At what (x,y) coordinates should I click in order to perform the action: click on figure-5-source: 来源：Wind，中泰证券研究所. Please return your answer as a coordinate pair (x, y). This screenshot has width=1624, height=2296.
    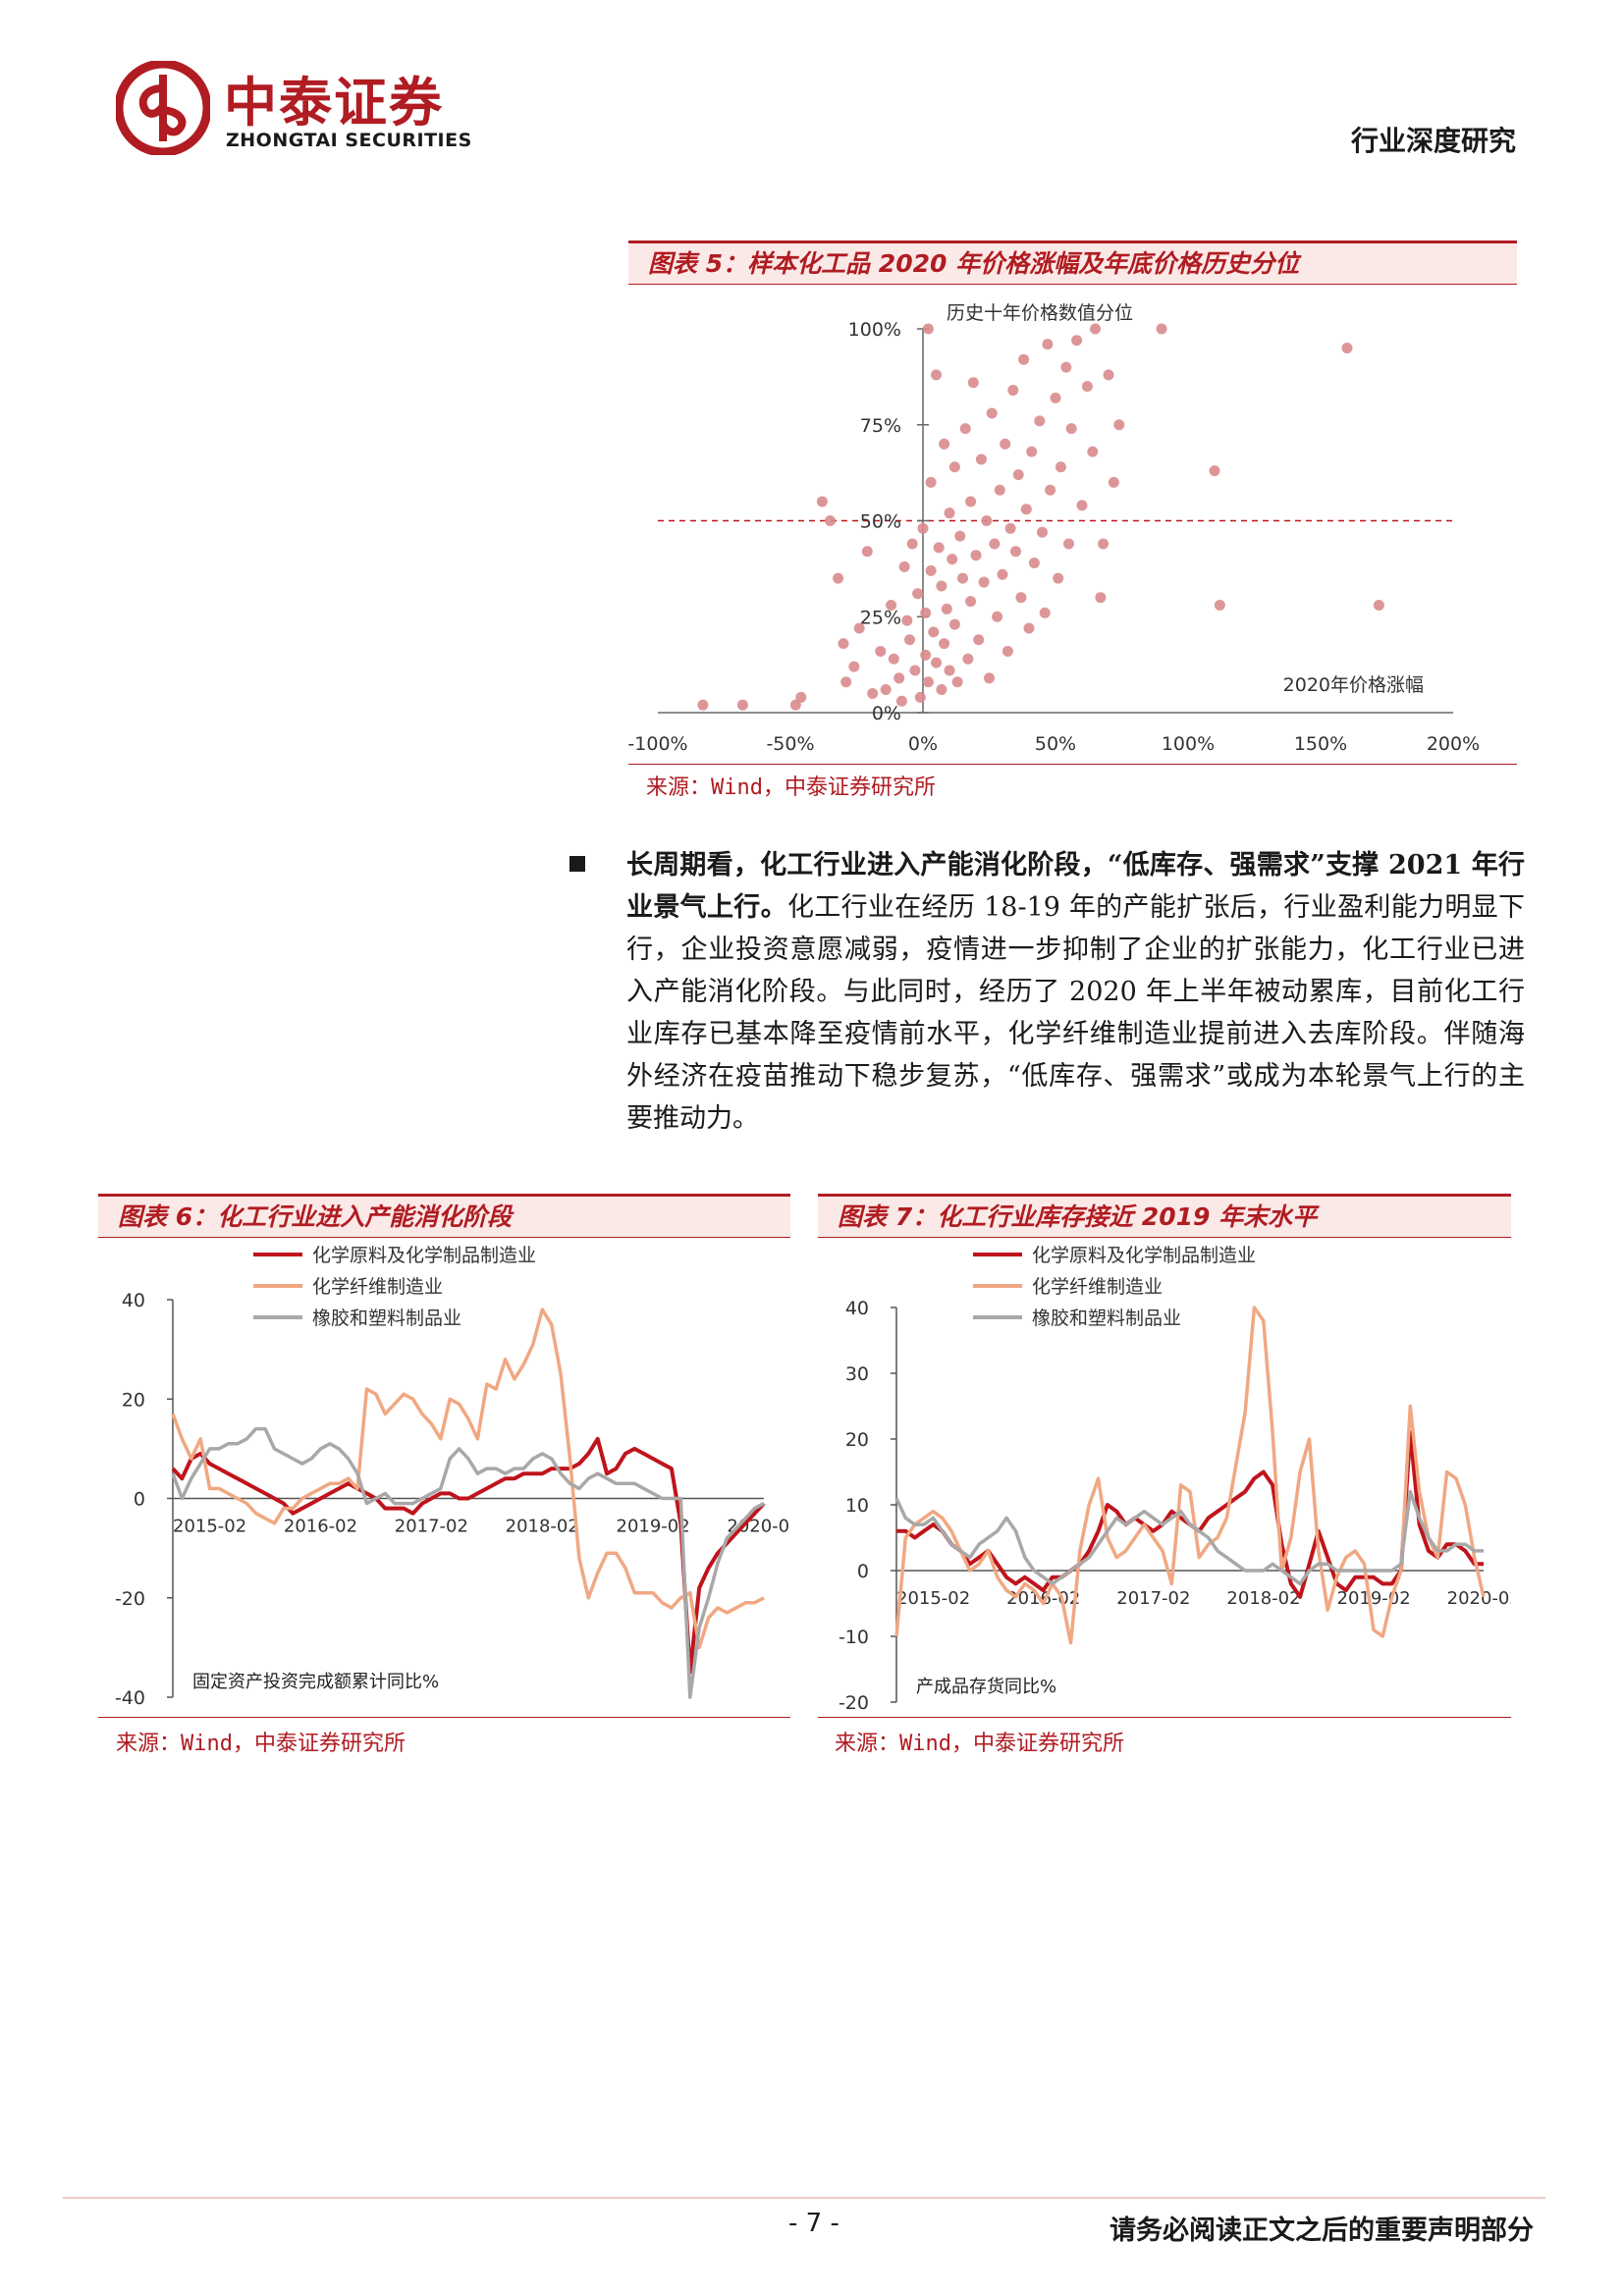
    Looking at the image, I should click on (791, 787).